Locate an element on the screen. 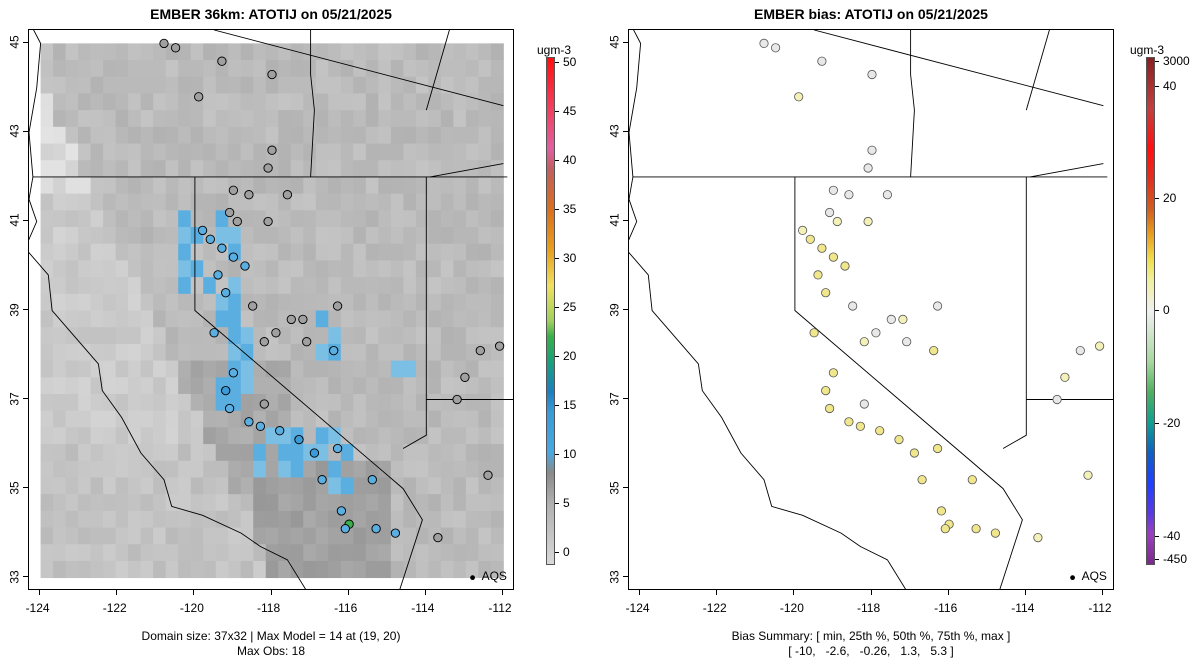 The image size is (1200, 672). colorbar-tick-label: 0 is located at coordinates (1166, 310).